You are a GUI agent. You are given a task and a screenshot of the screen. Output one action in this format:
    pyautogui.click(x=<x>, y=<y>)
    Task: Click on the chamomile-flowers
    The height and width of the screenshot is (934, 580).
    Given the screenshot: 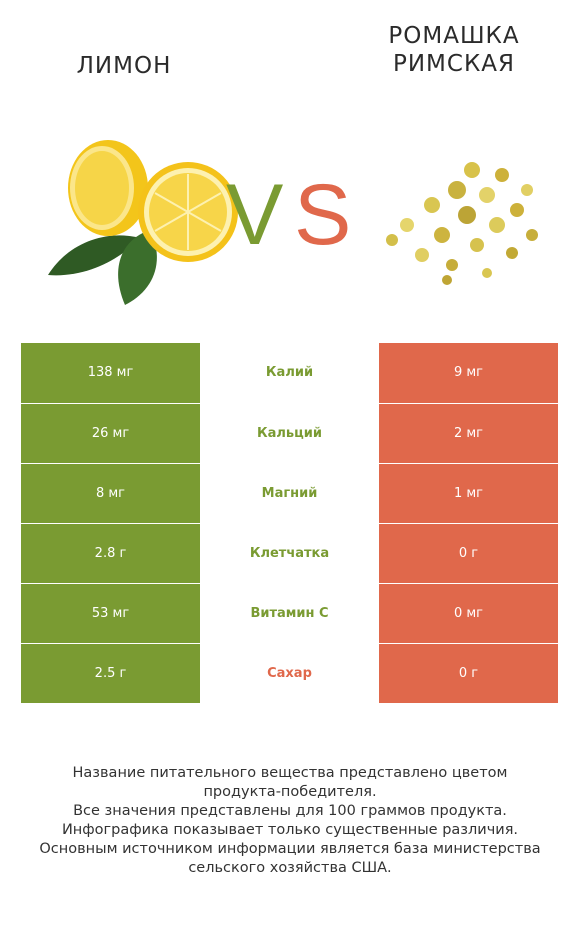 What is the action you would take?
    pyautogui.click(x=462, y=223)
    